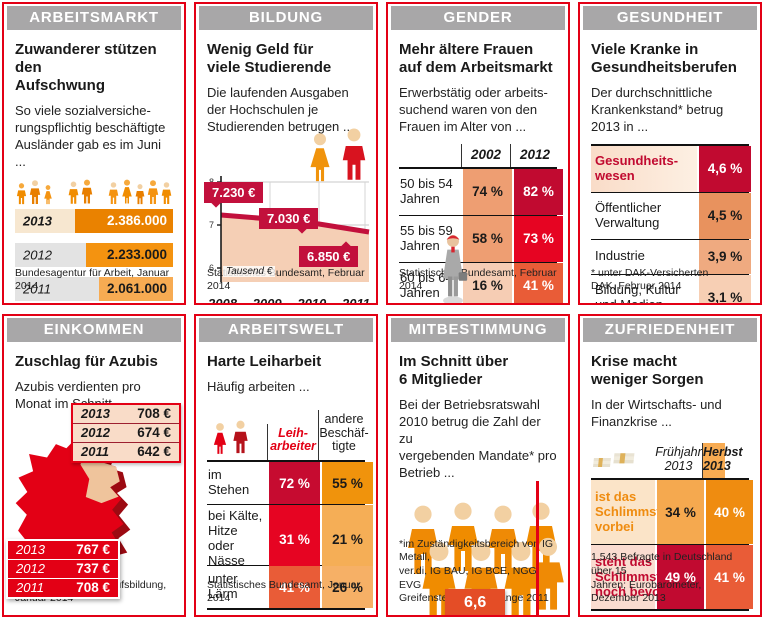 This screenshot has width=768, height=621. I want to click on table-header: 2002 2012, so click(479, 155).